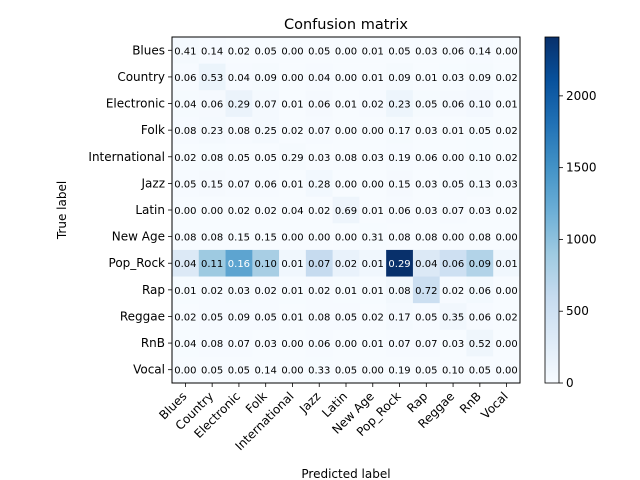  I want to click on cell-value-label: 0.08, so click(185, 131).